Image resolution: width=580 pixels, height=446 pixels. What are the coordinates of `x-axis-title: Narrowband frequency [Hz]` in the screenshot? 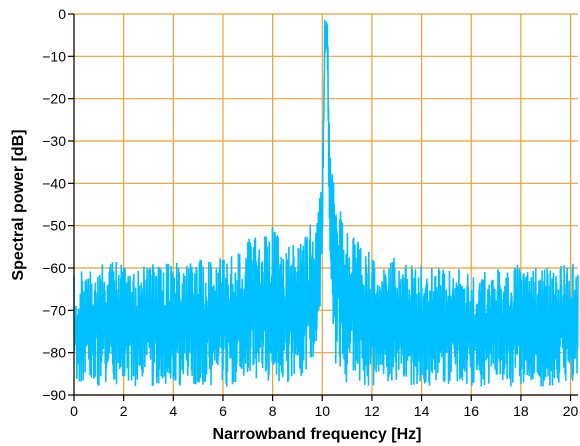 It's located at (317, 434).